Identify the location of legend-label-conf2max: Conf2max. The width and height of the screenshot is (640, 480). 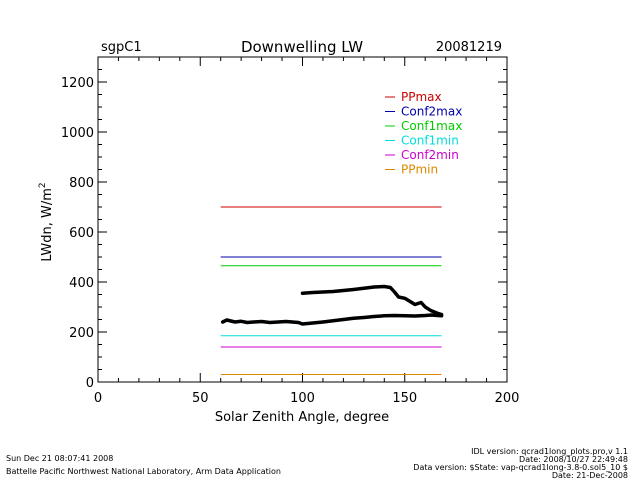
(431, 112).